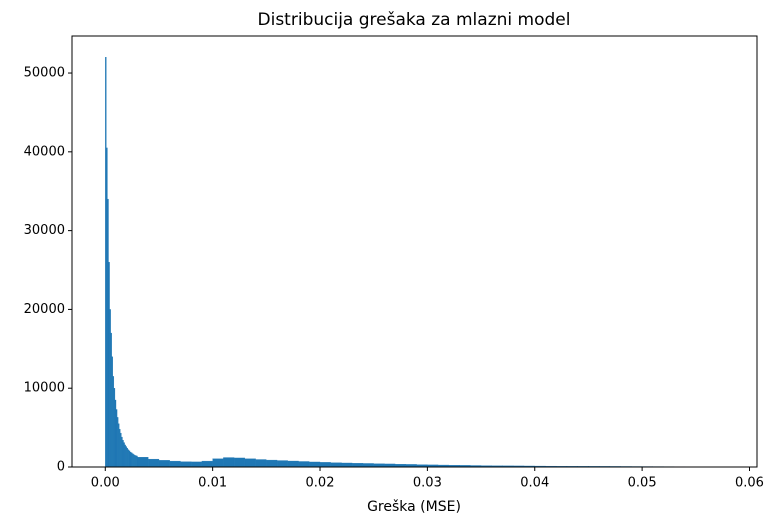  What do you see at coordinates (44, 309) in the screenshot?
I see `y-tick-label: 20000` at bounding box center [44, 309].